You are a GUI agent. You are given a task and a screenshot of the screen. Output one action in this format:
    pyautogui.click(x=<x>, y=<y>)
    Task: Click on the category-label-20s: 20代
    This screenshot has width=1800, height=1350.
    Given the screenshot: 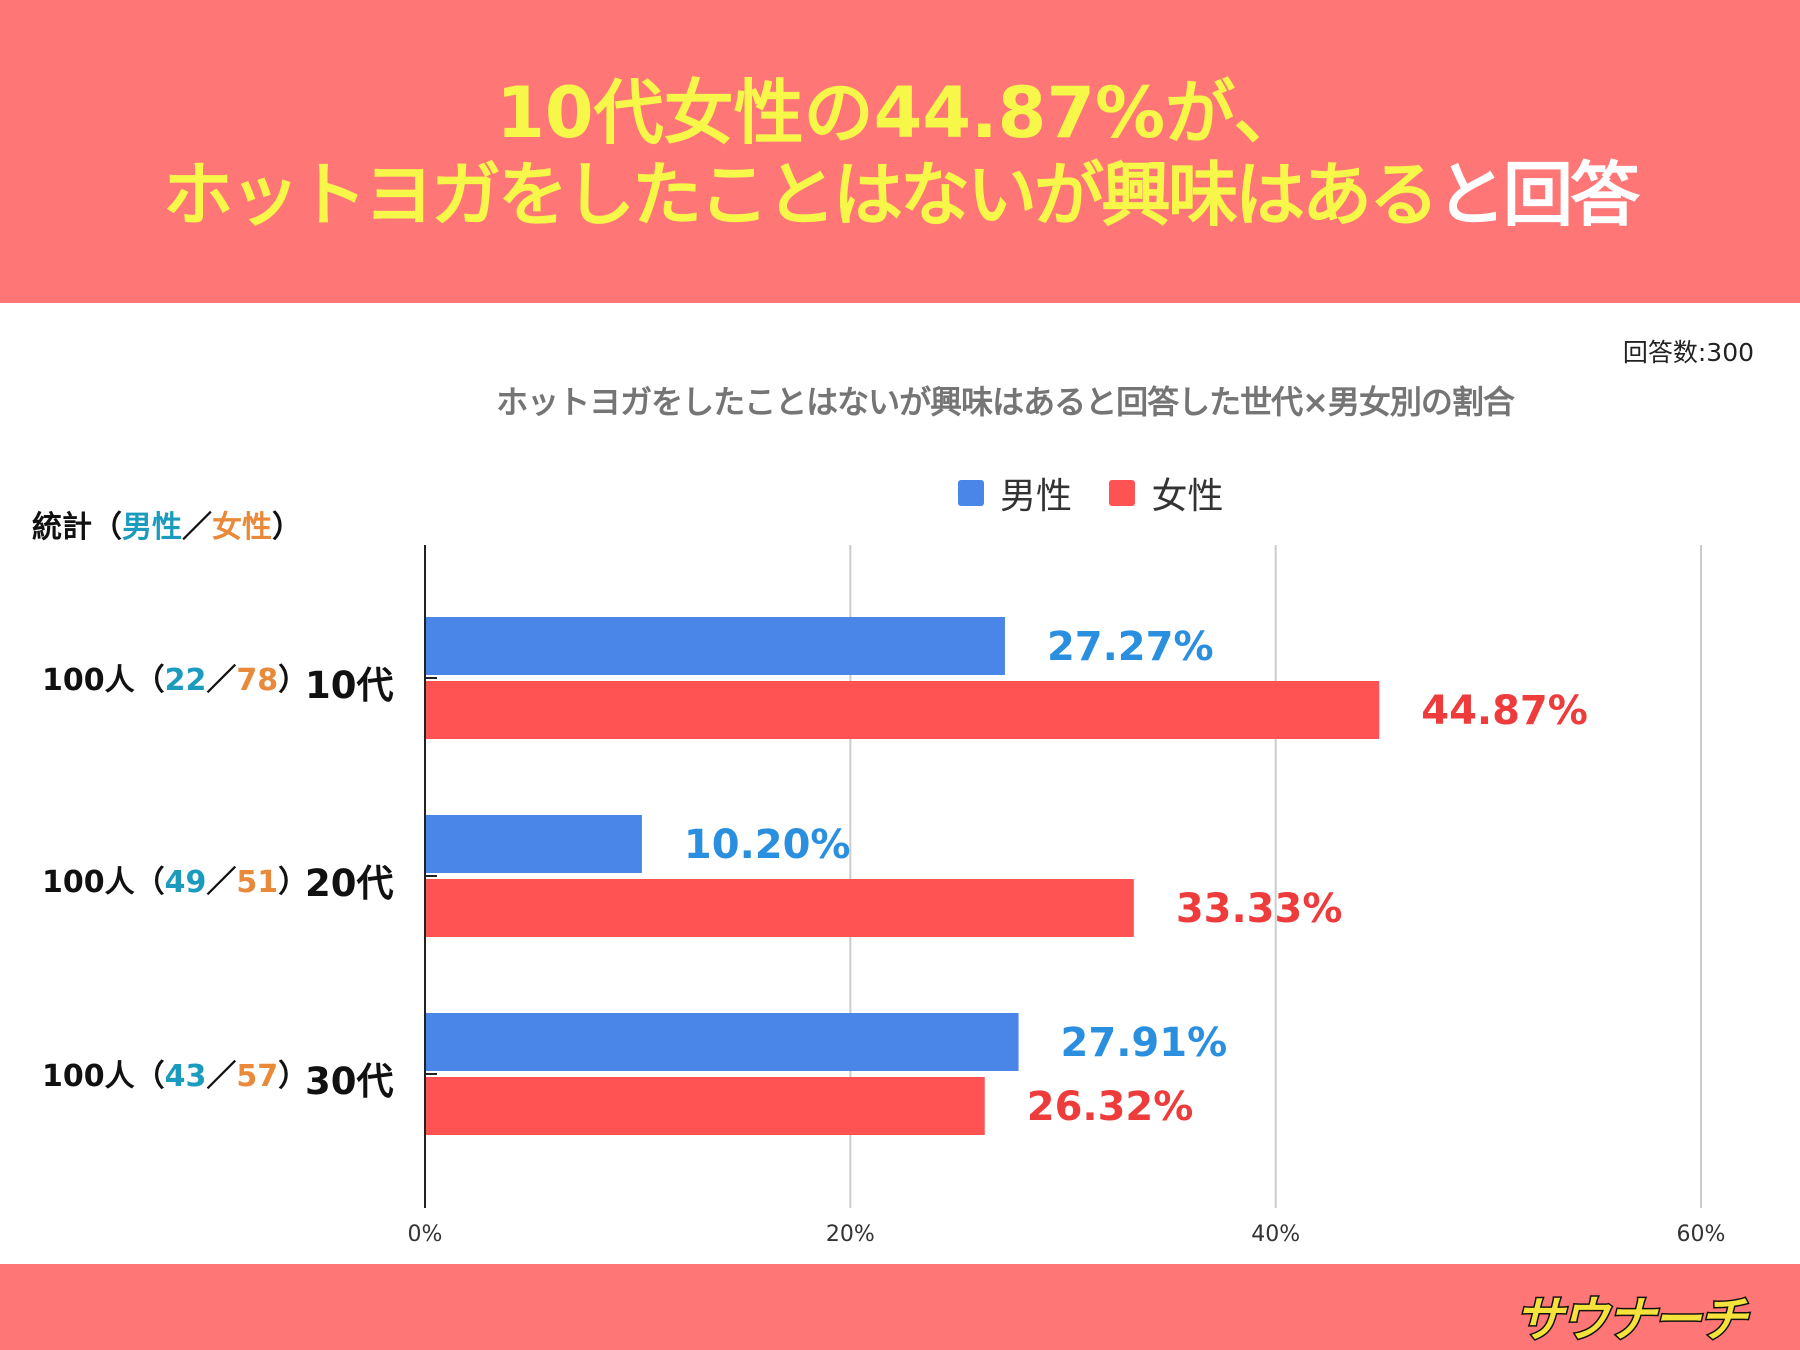 What is the action you would take?
    pyautogui.click(x=349, y=883)
    